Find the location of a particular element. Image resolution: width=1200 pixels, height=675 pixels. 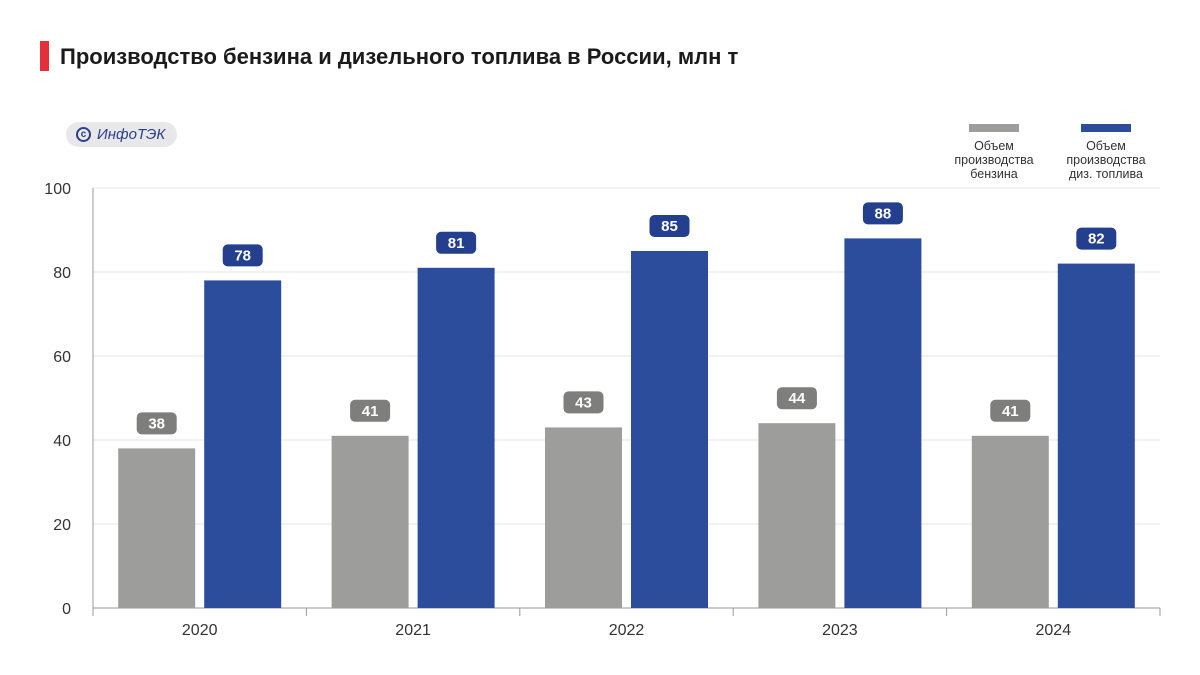

x-tick-label: 2022 is located at coordinates (627, 630).